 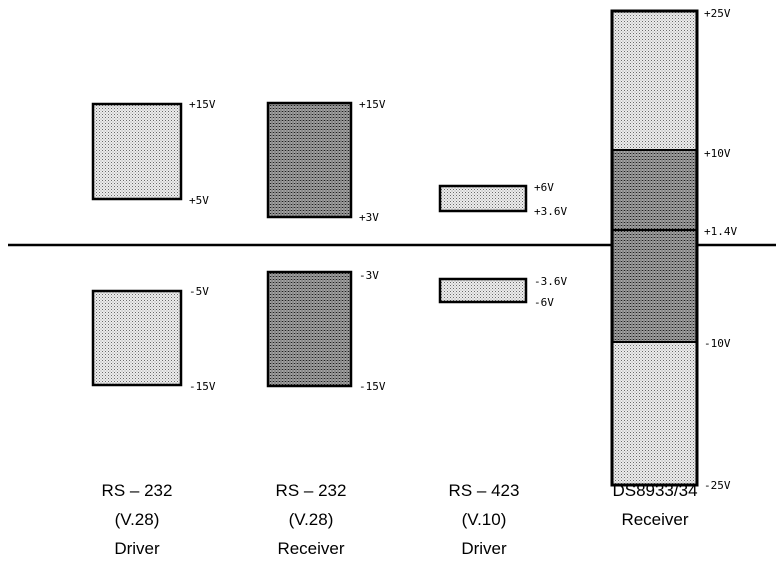 I want to click on rs423-driver-label-minus3-6: -3.6V, so click(x=550, y=281).